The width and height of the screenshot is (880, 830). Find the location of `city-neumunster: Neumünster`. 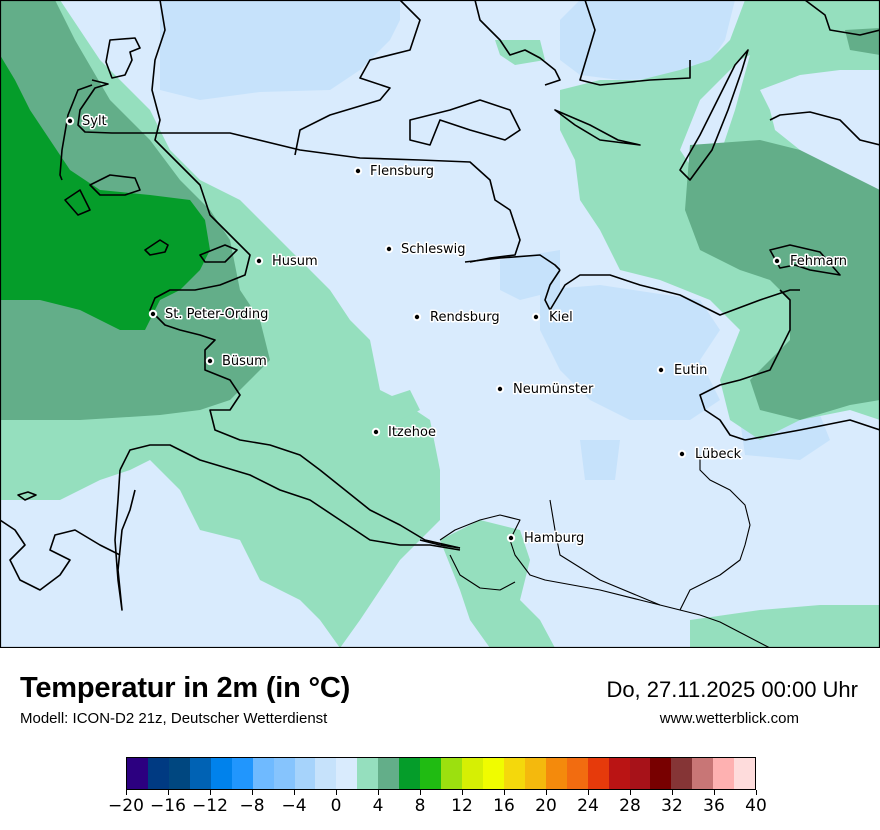

city-neumunster: Neumünster is located at coordinates (545, 390).